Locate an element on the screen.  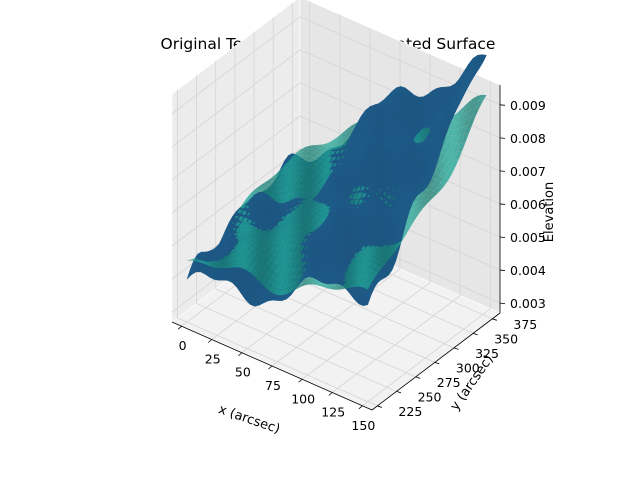
z-tick-label: 0.003 is located at coordinates (528, 303).